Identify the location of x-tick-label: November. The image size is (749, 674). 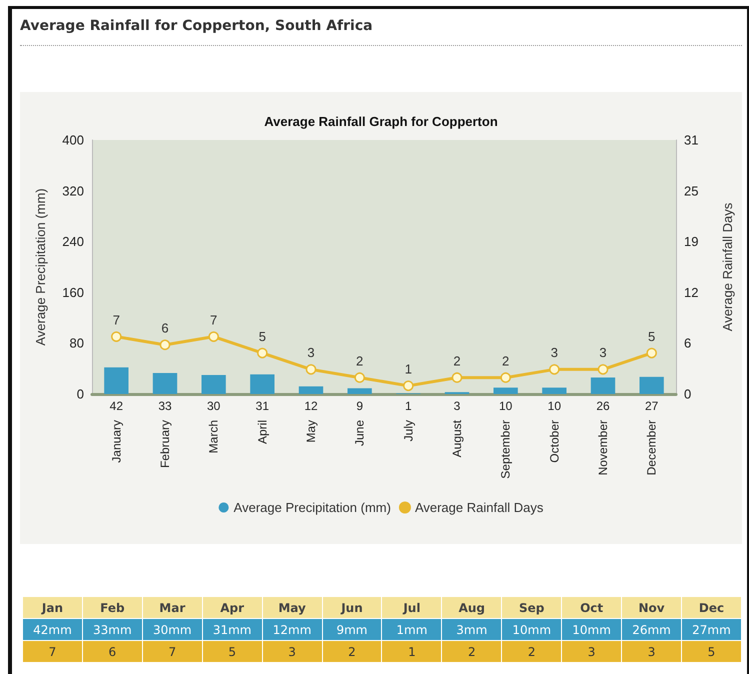
(603, 448).